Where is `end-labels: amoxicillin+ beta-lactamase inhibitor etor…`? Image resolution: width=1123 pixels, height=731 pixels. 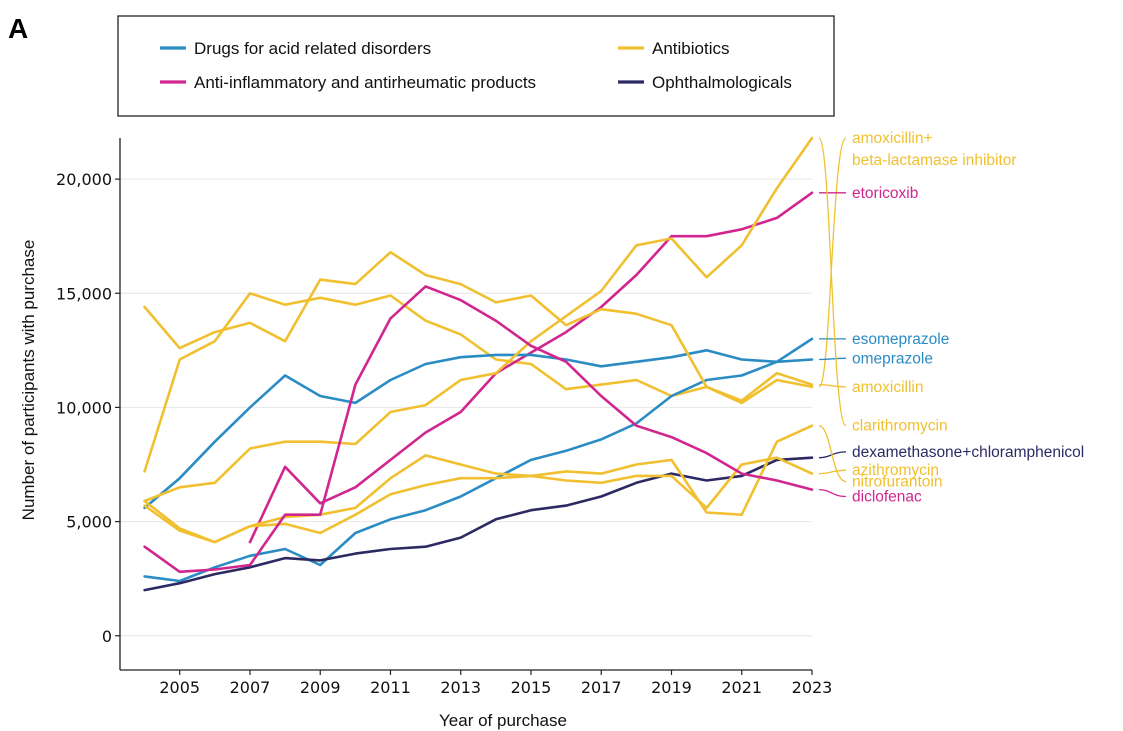
end-labels: amoxicillin+ beta-lactamase inhibitor etor… is located at coordinates (951, 318).